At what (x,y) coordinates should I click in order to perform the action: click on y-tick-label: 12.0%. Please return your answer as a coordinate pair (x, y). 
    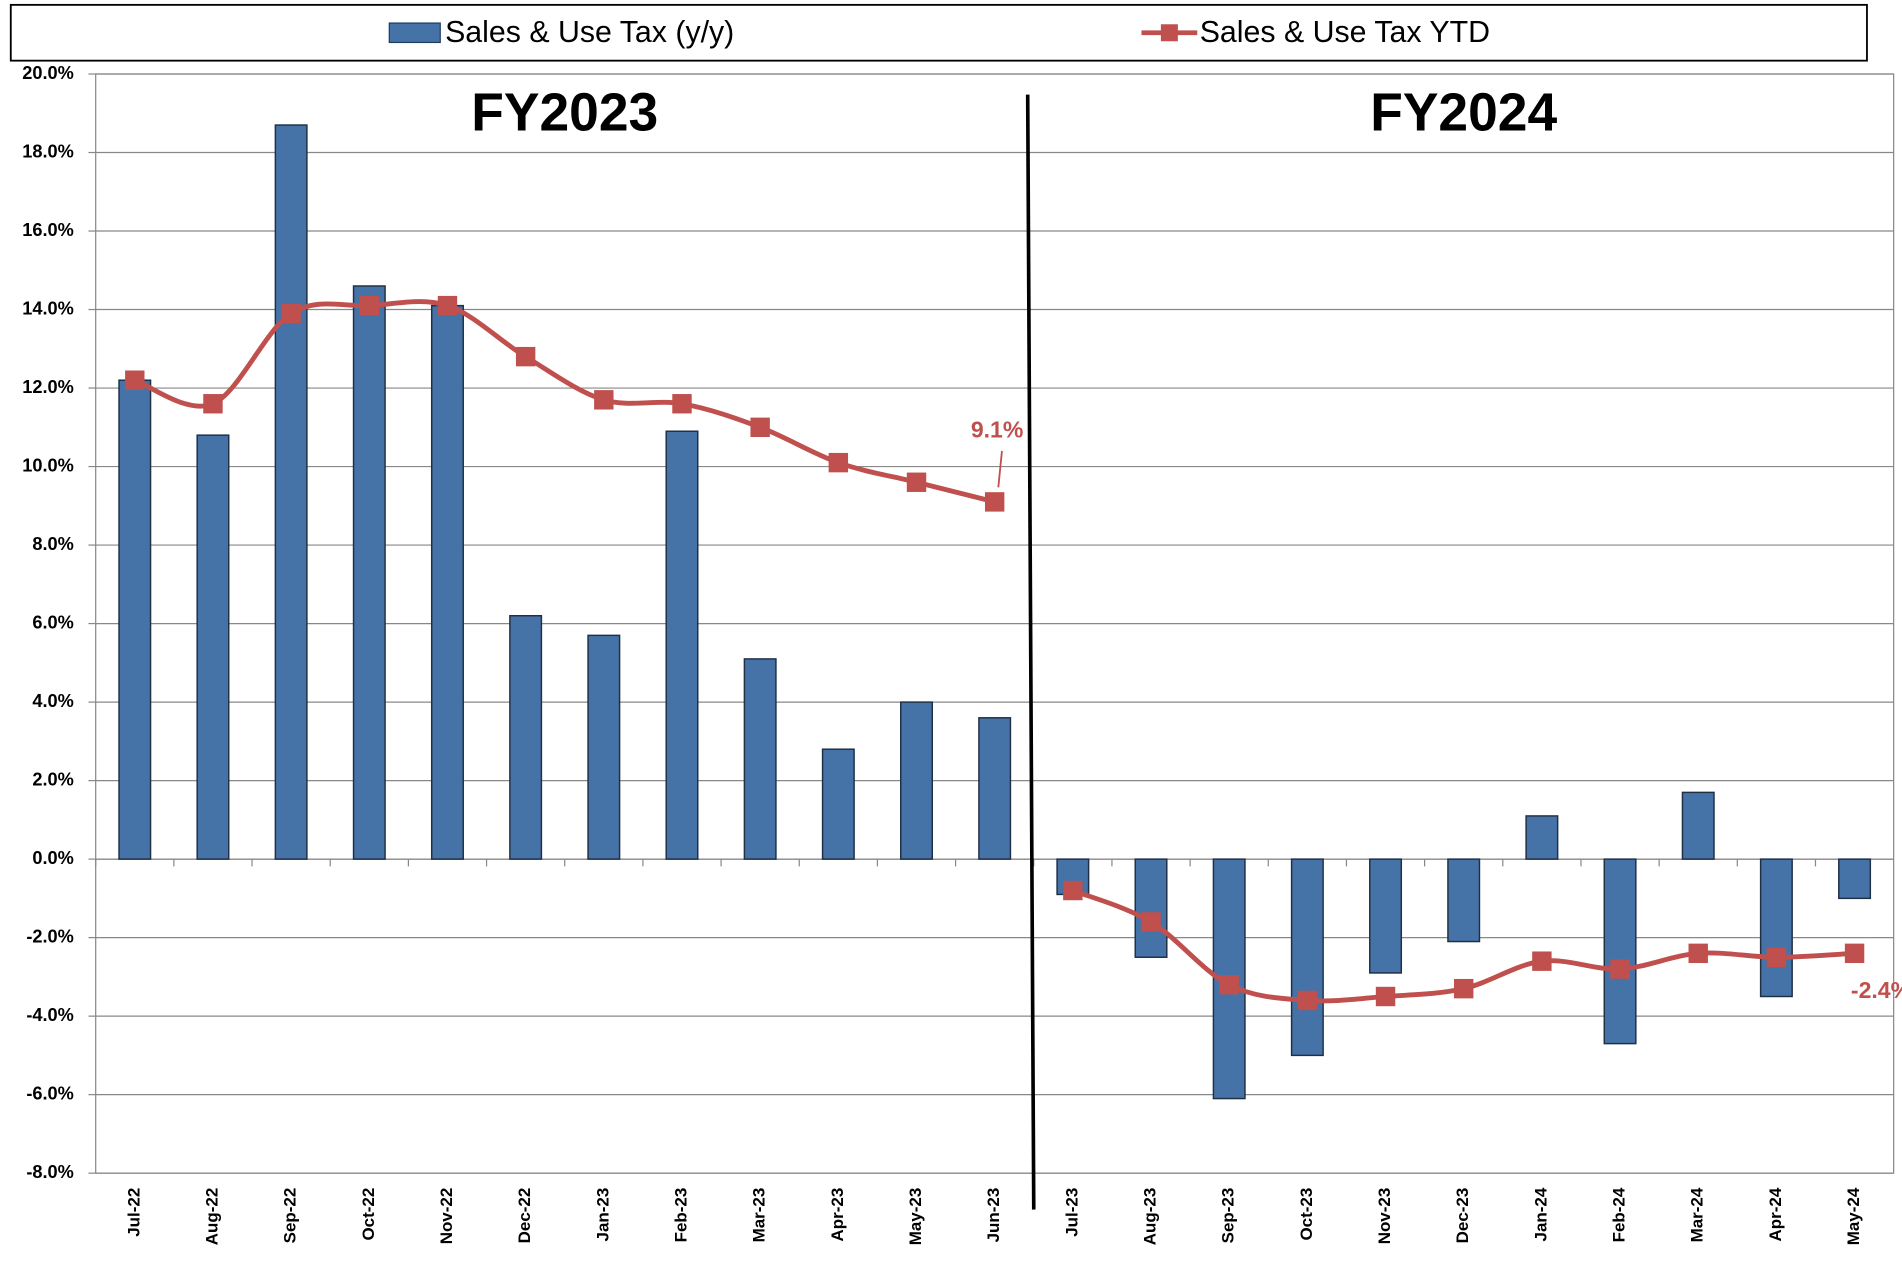
    Looking at the image, I should click on (48, 387).